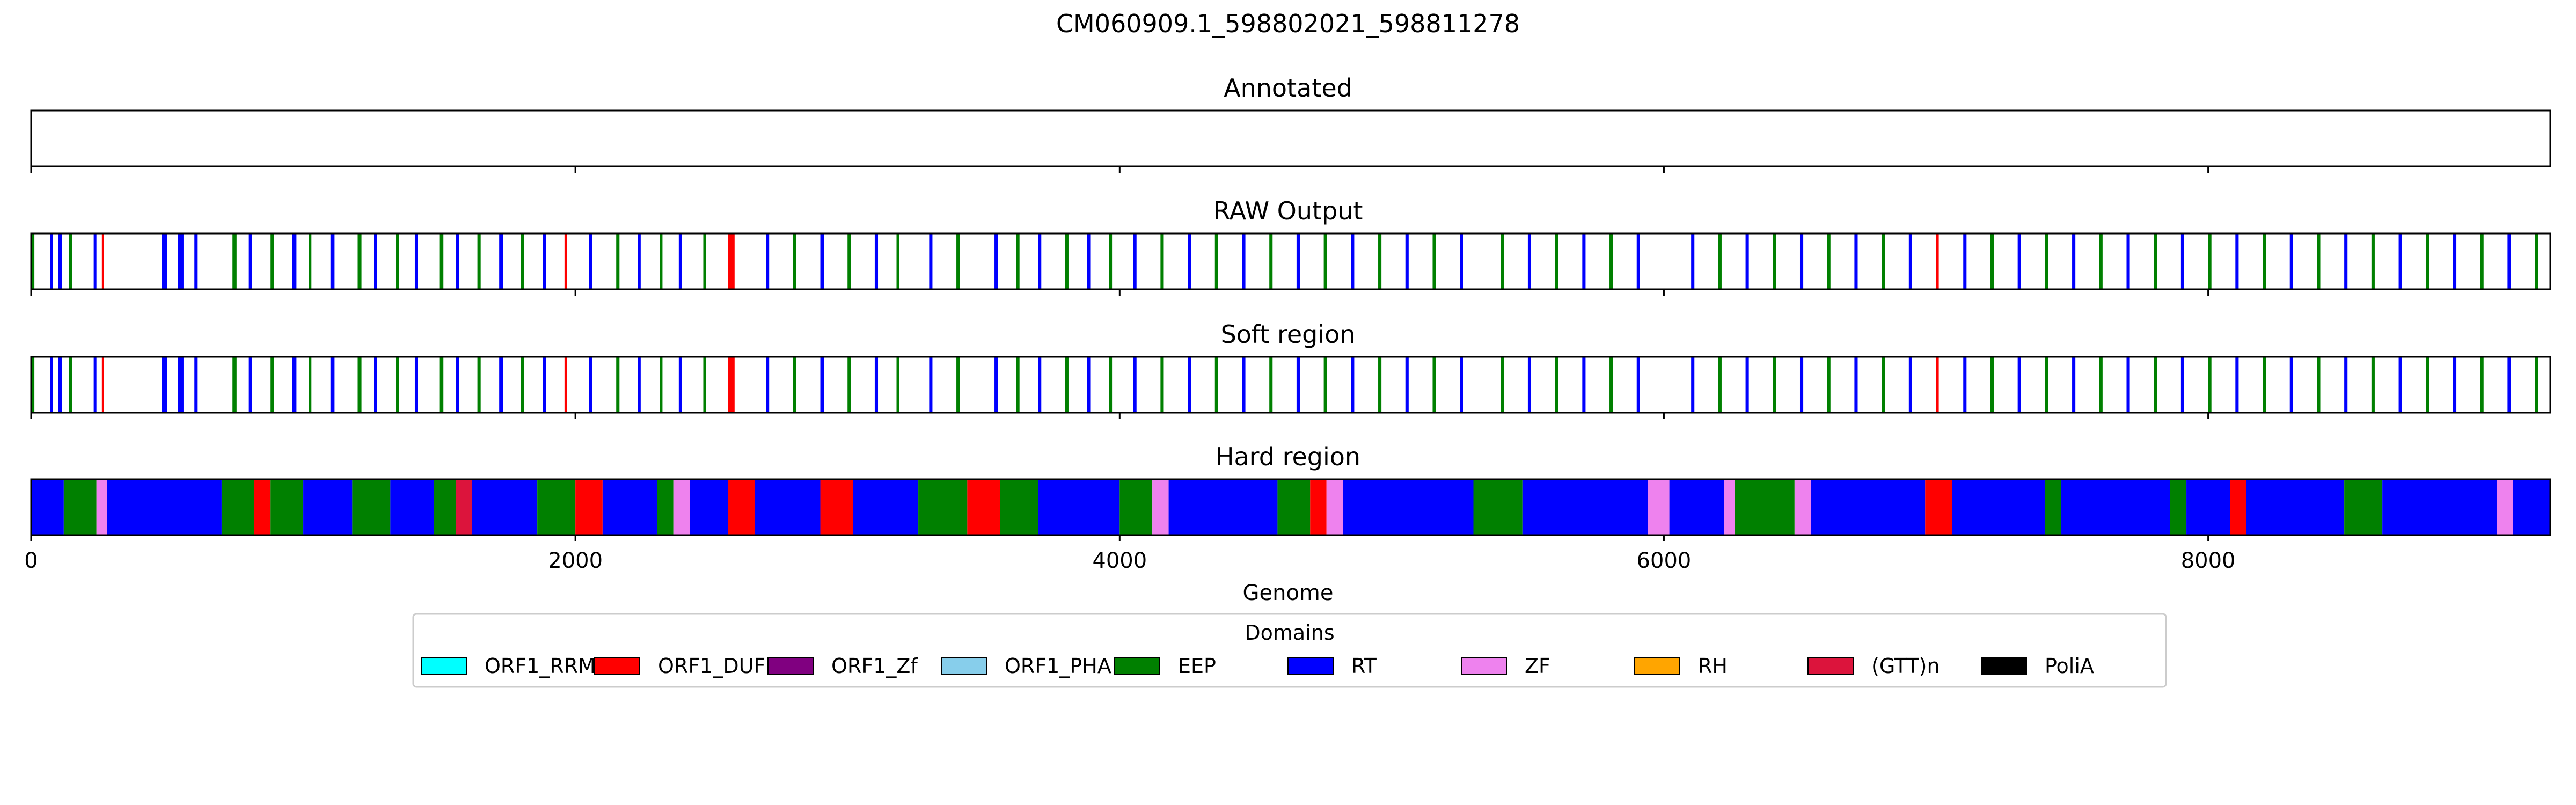 The height and width of the screenshot is (805, 2576). I want to click on x-tick-label: 6000, so click(1664, 560).